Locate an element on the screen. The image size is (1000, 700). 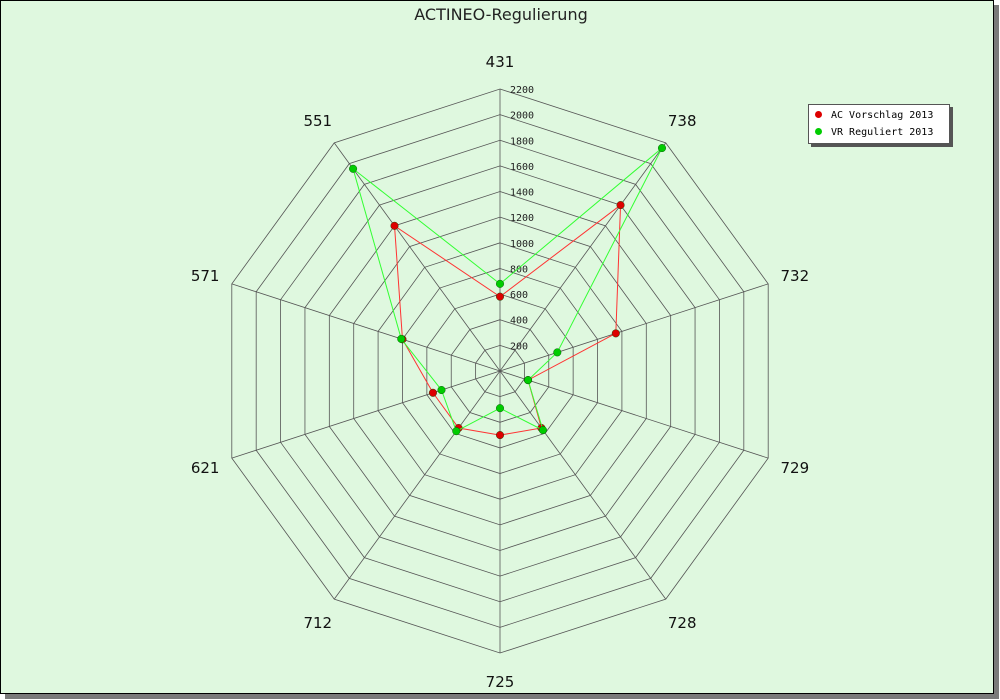
category-label: 431 is located at coordinates (500, 62).